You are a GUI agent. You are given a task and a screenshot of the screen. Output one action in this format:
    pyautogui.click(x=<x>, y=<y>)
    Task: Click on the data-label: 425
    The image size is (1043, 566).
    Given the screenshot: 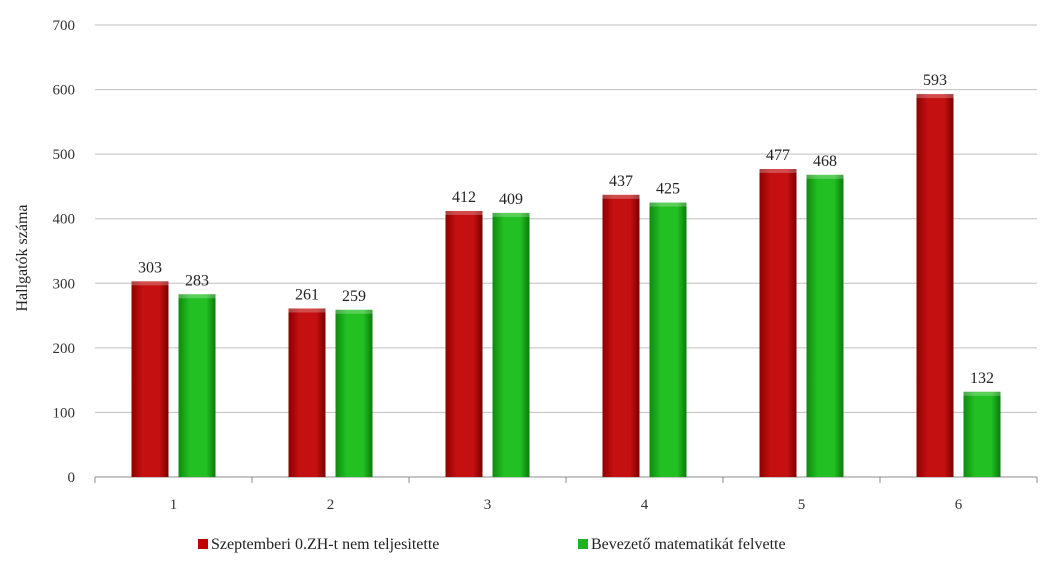 What is the action you would take?
    pyautogui.click(x=668, y=189)
    